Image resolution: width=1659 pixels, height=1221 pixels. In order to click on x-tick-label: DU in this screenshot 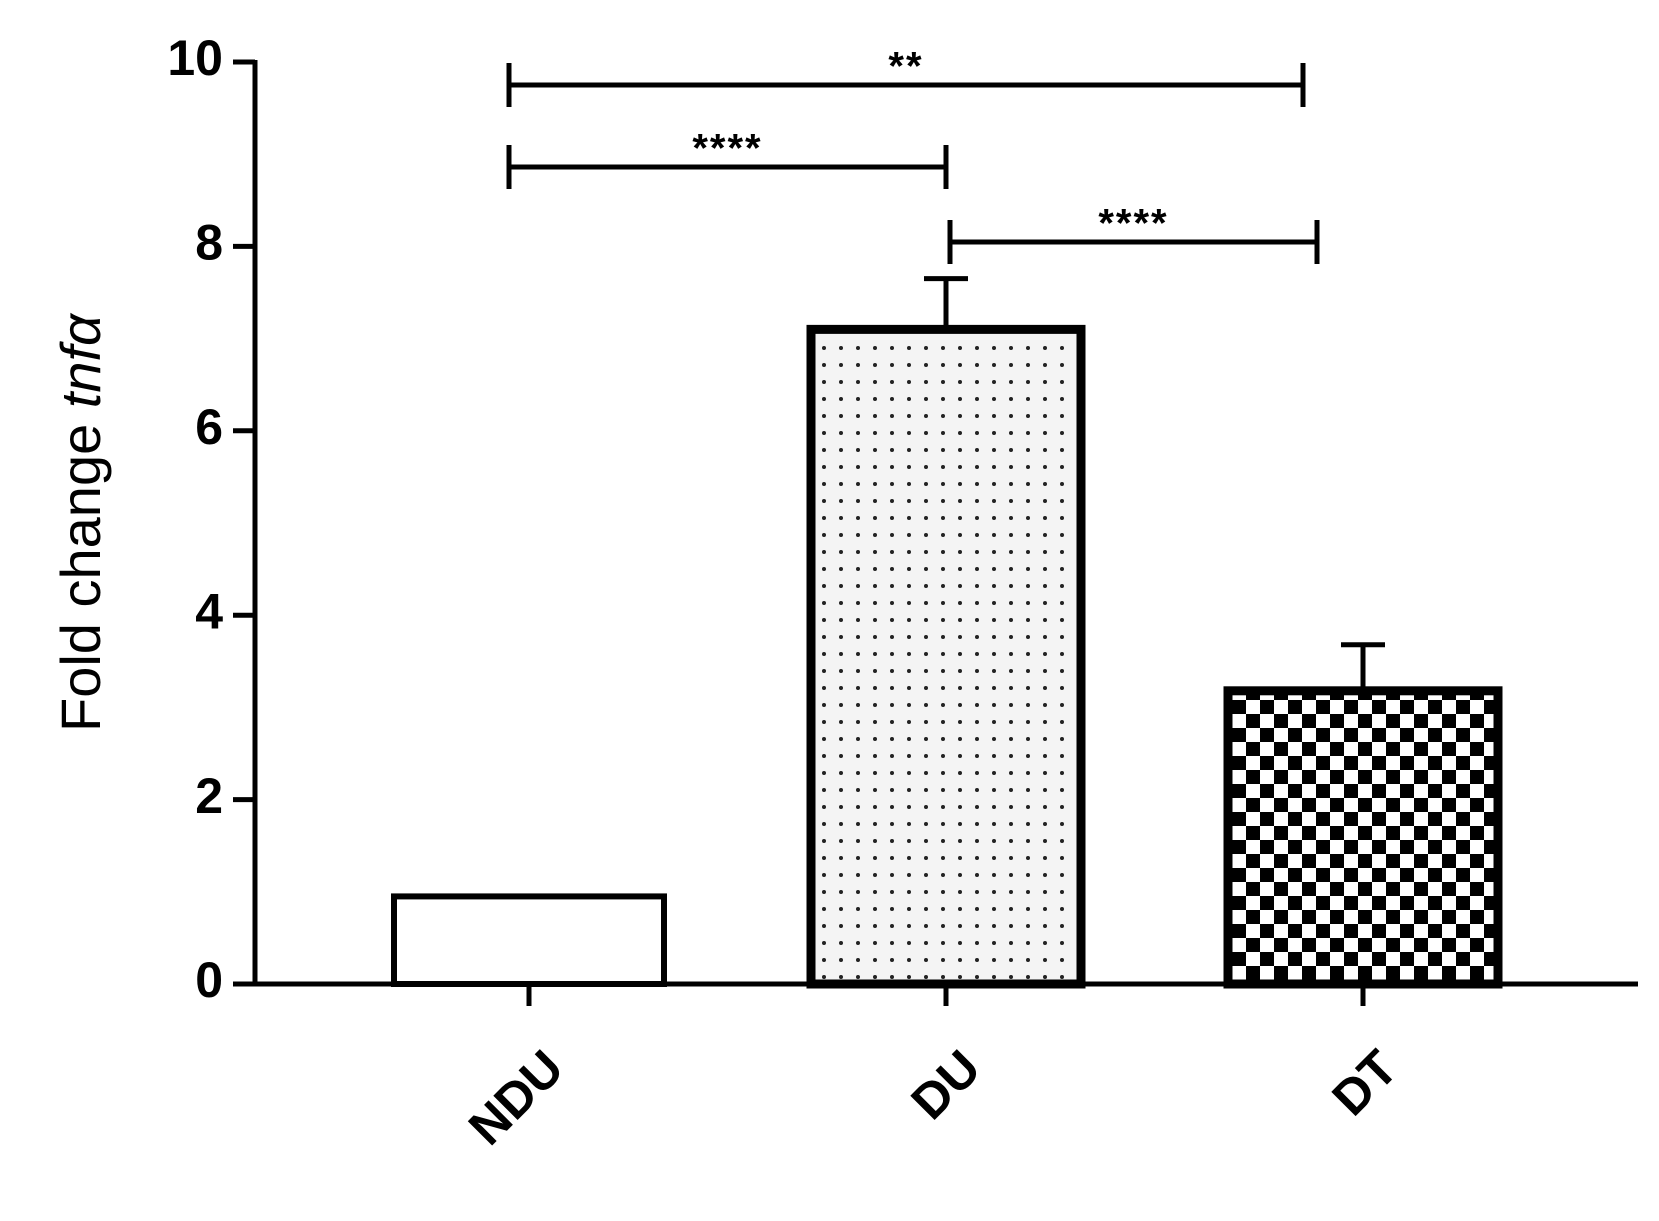, I will do `click(945, 1085)`.